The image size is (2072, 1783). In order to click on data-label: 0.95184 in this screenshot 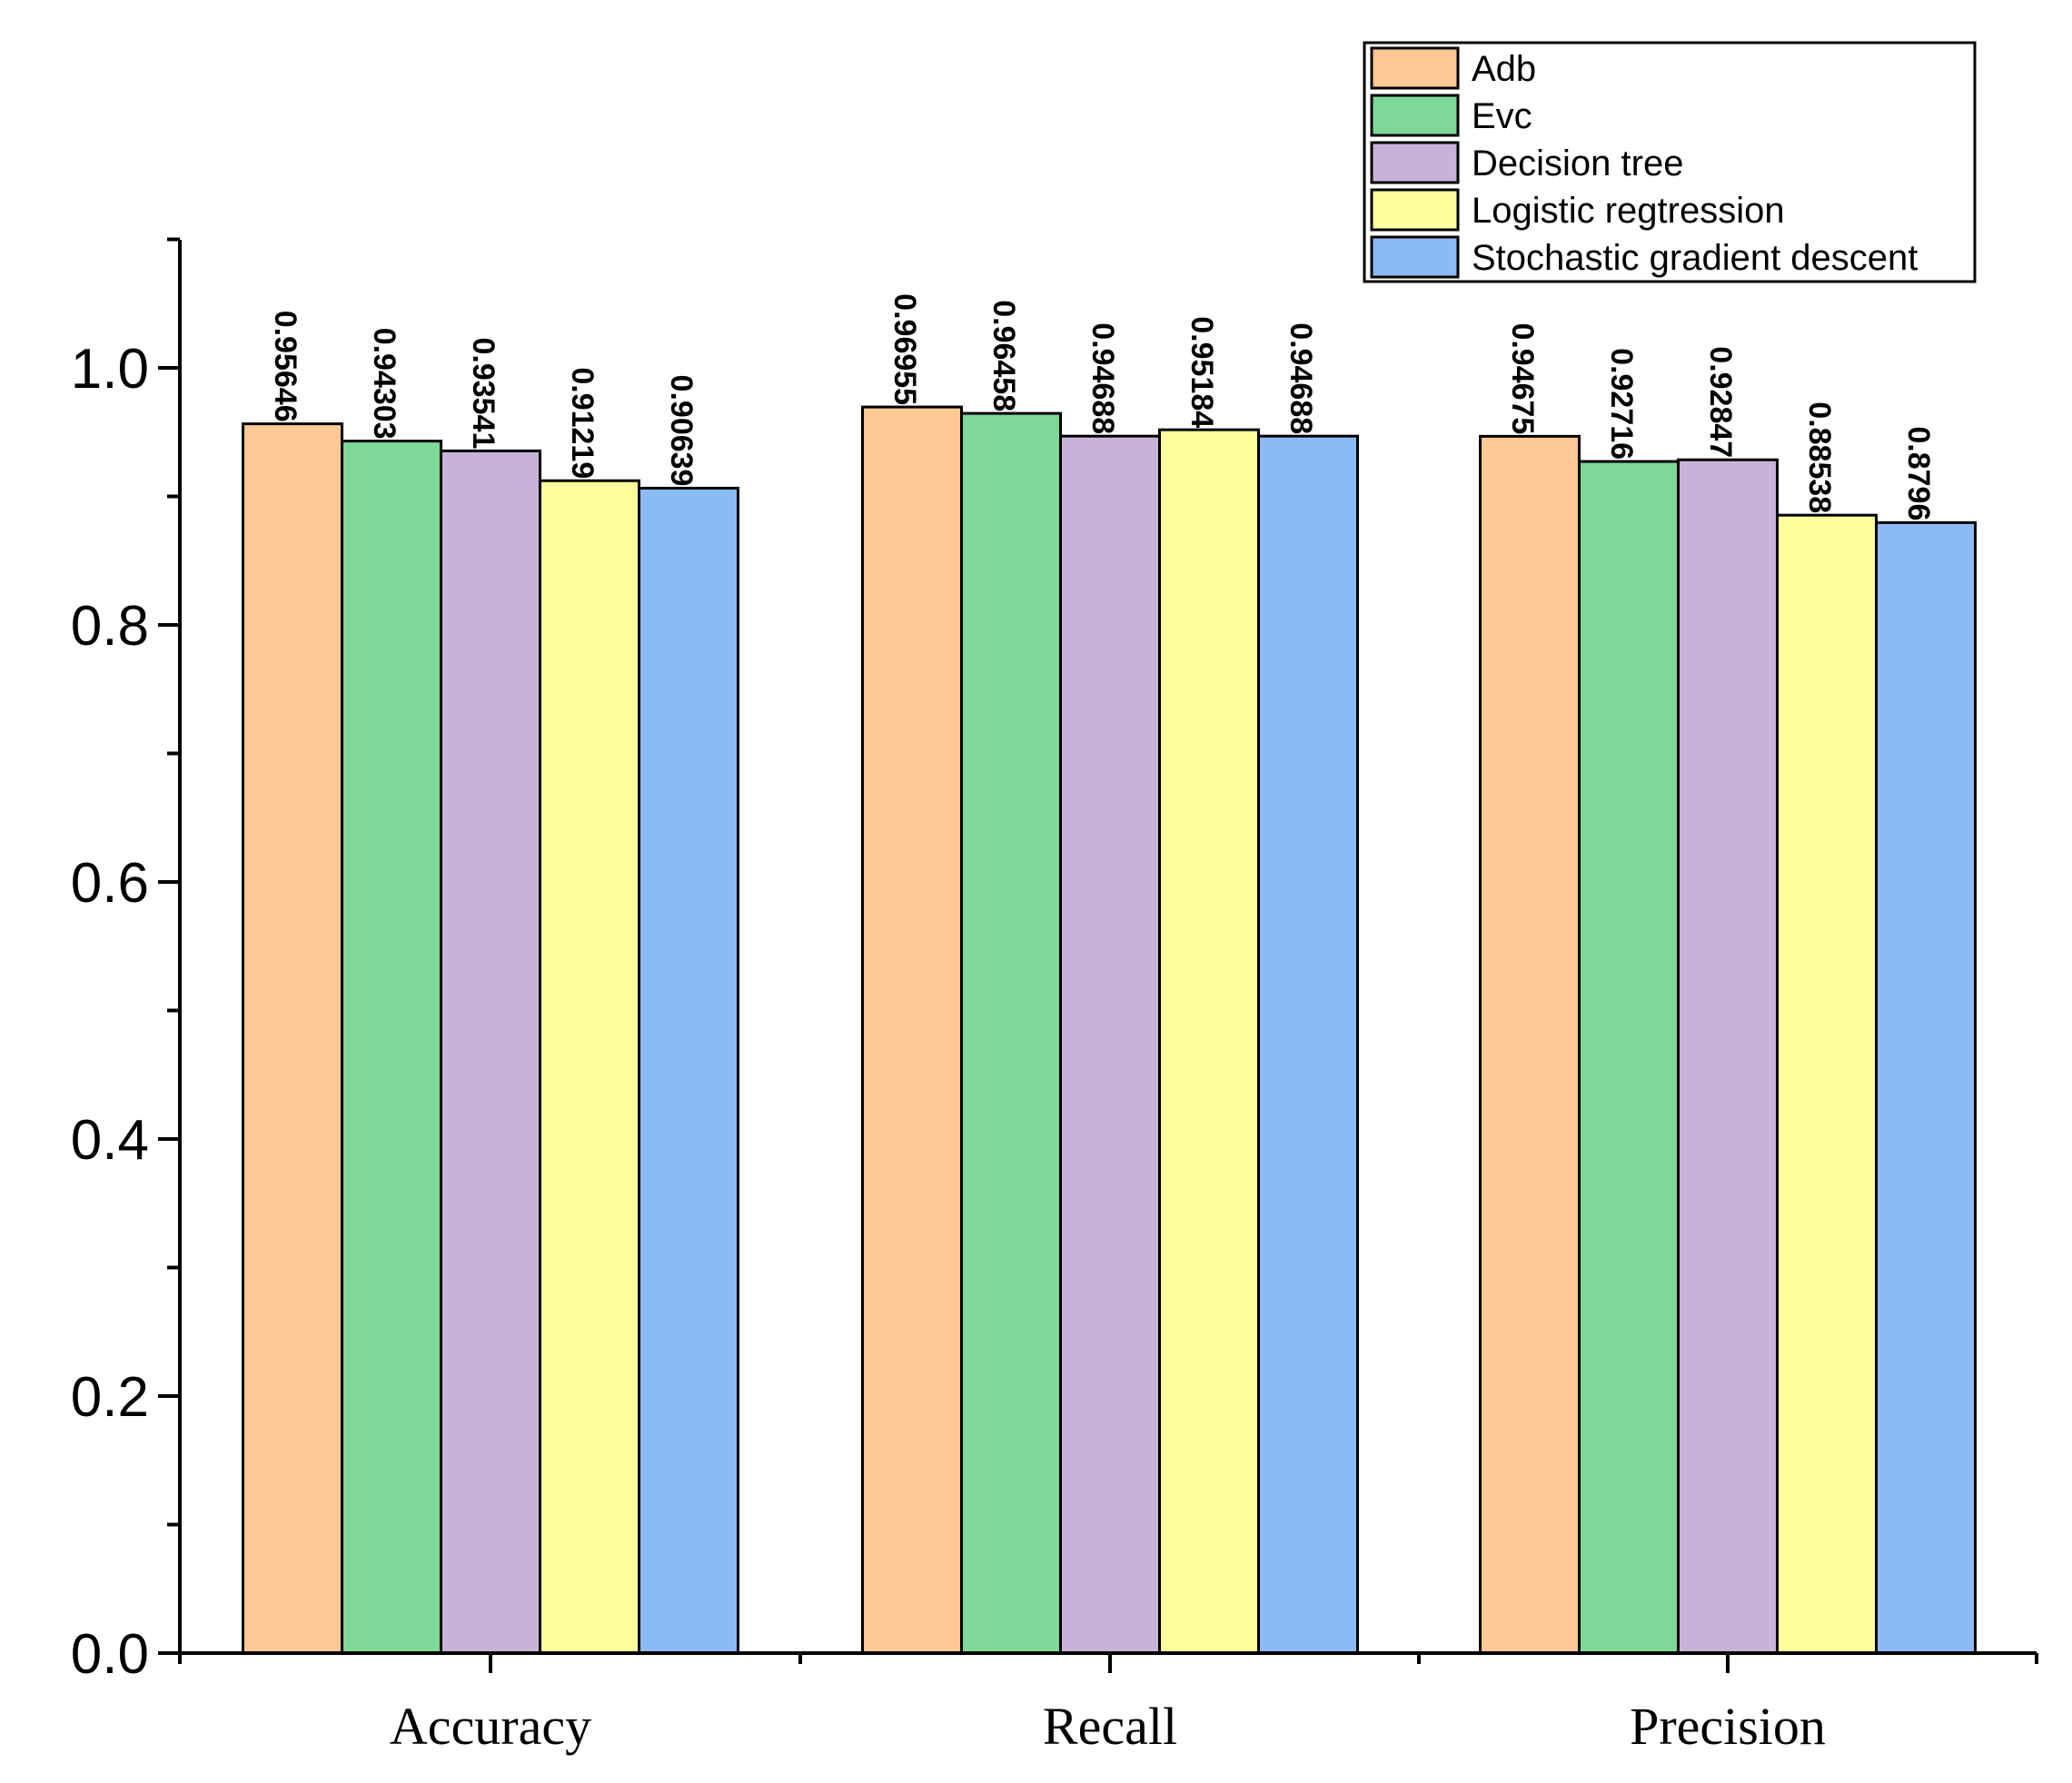, I will do `click(1202, 372)`.